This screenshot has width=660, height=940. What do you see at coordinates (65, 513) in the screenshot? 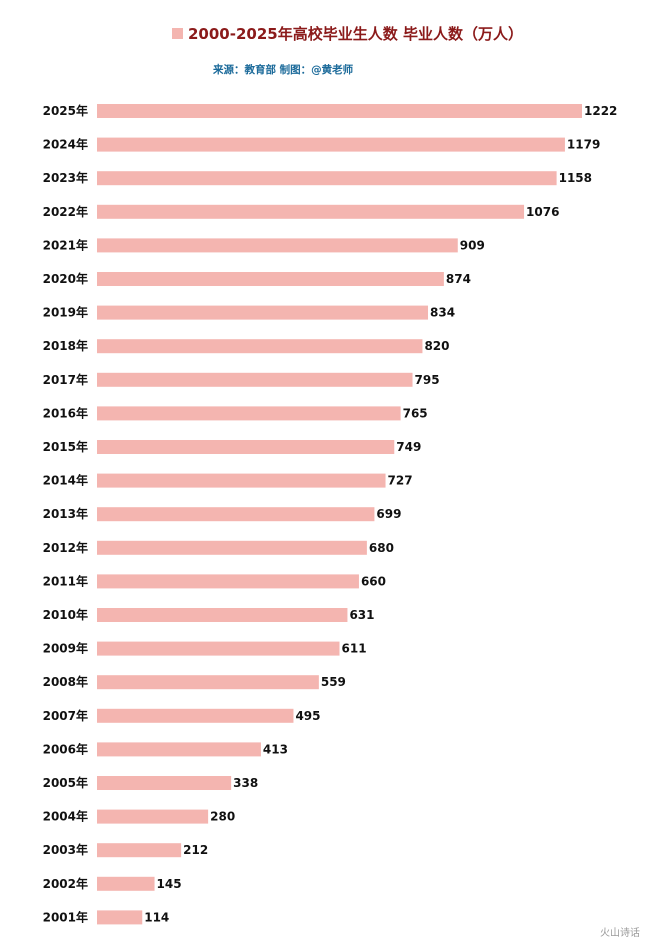
I see `category-label: 2013年` at bounding box center [65, 513].